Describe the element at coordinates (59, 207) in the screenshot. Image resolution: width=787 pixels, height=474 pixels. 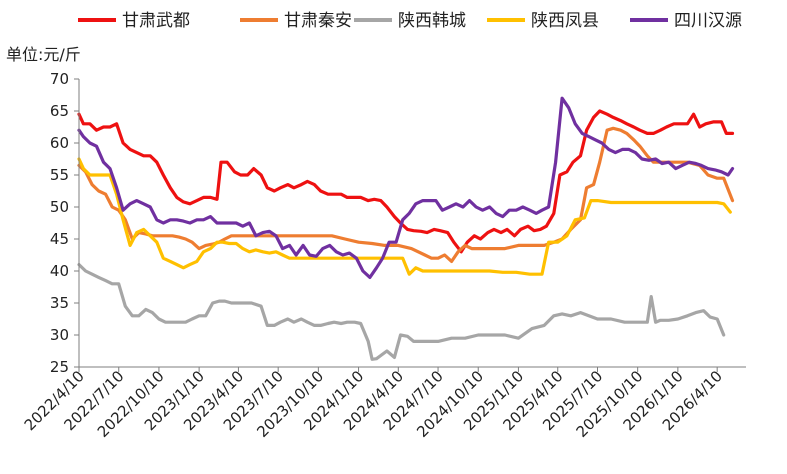
I see `y-tick-label: 50` at that location.